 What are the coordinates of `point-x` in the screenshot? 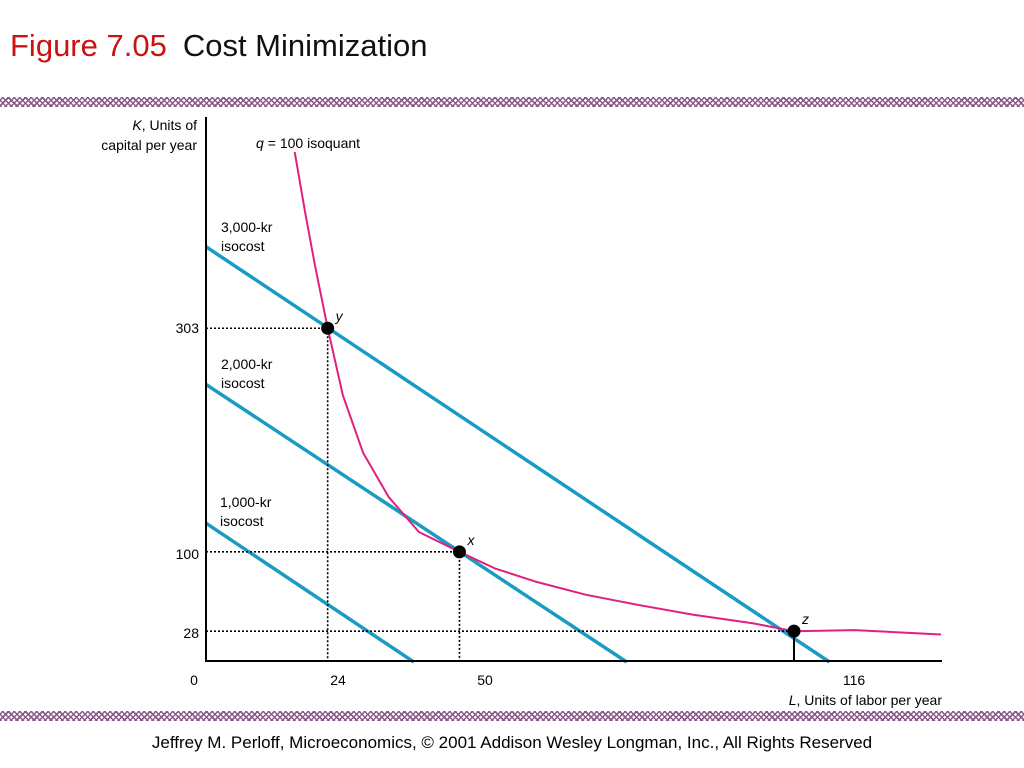 It's located at (459, 552).